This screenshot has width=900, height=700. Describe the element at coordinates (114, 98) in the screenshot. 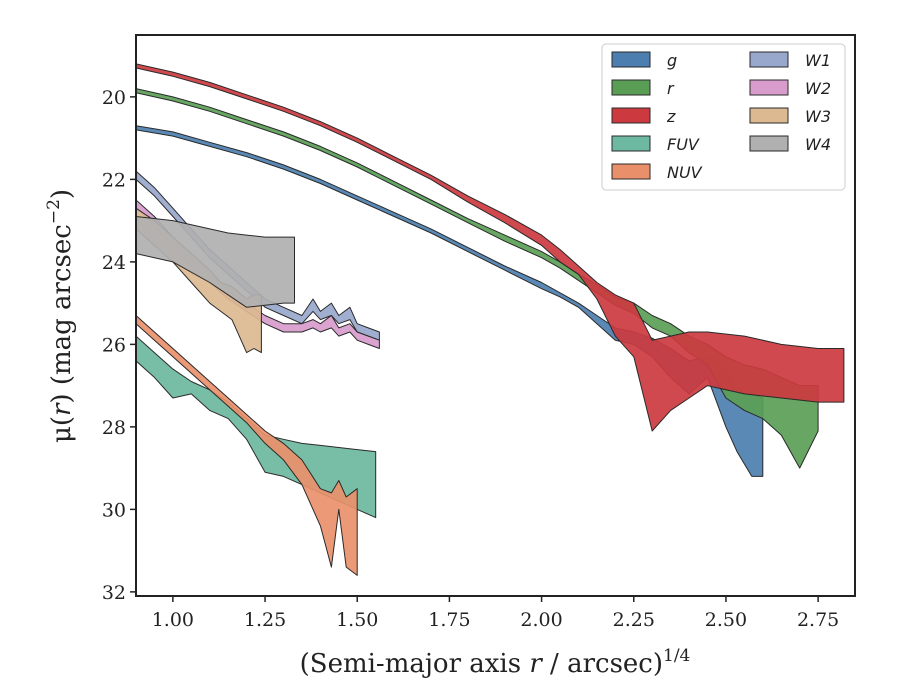

I see `y-tick-label: 20` at that location.